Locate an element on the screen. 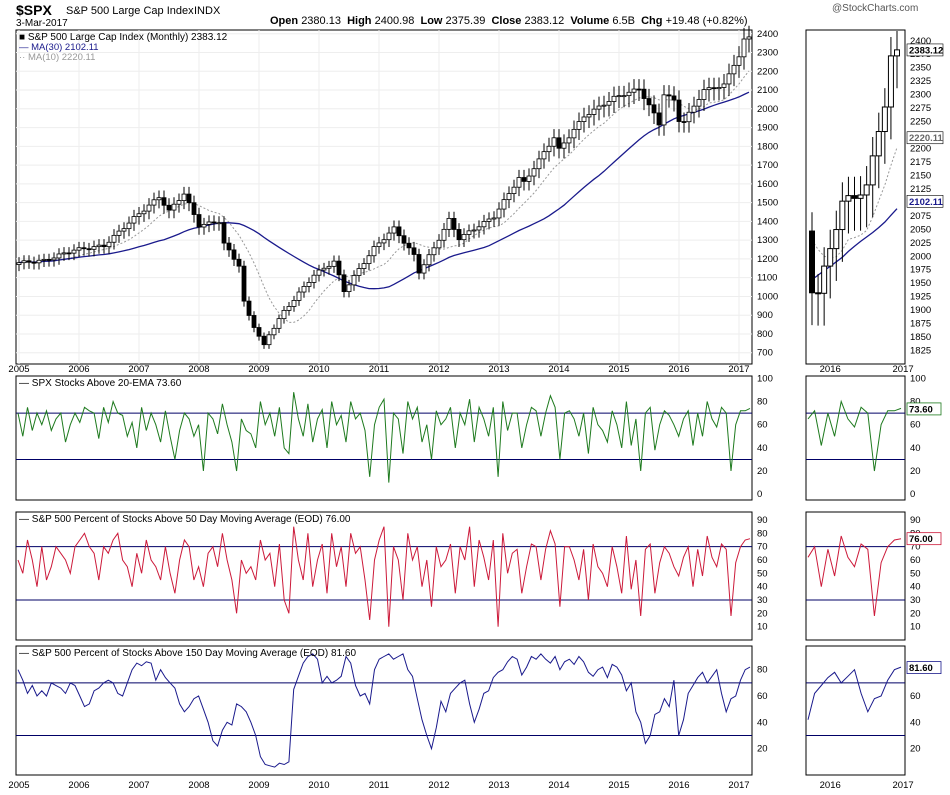  zoom-tick-label: 2300 is located at coordinates (920, 95).